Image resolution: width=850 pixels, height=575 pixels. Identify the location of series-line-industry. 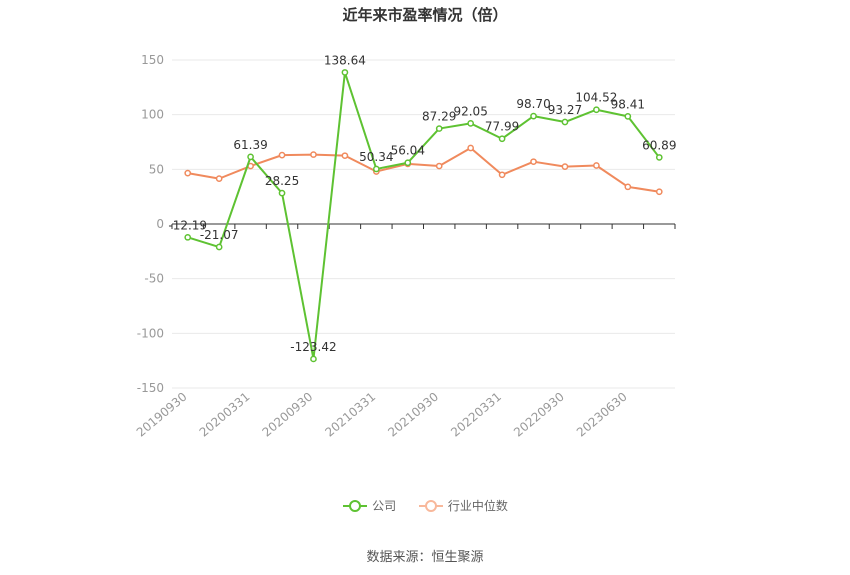
(423, 170).